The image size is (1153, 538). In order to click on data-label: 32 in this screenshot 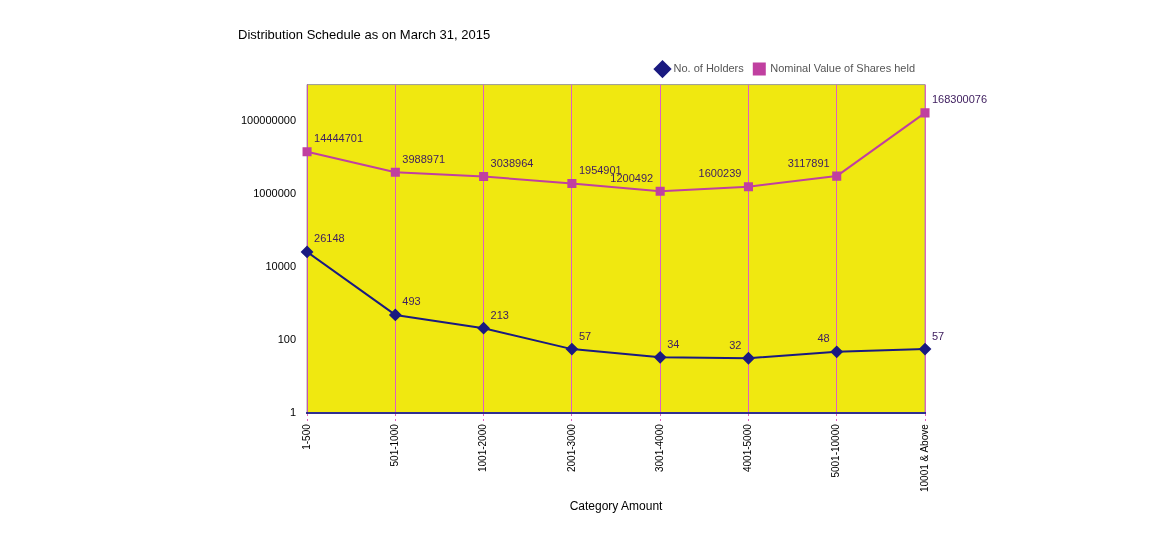, I will do `click(735, 344)`.